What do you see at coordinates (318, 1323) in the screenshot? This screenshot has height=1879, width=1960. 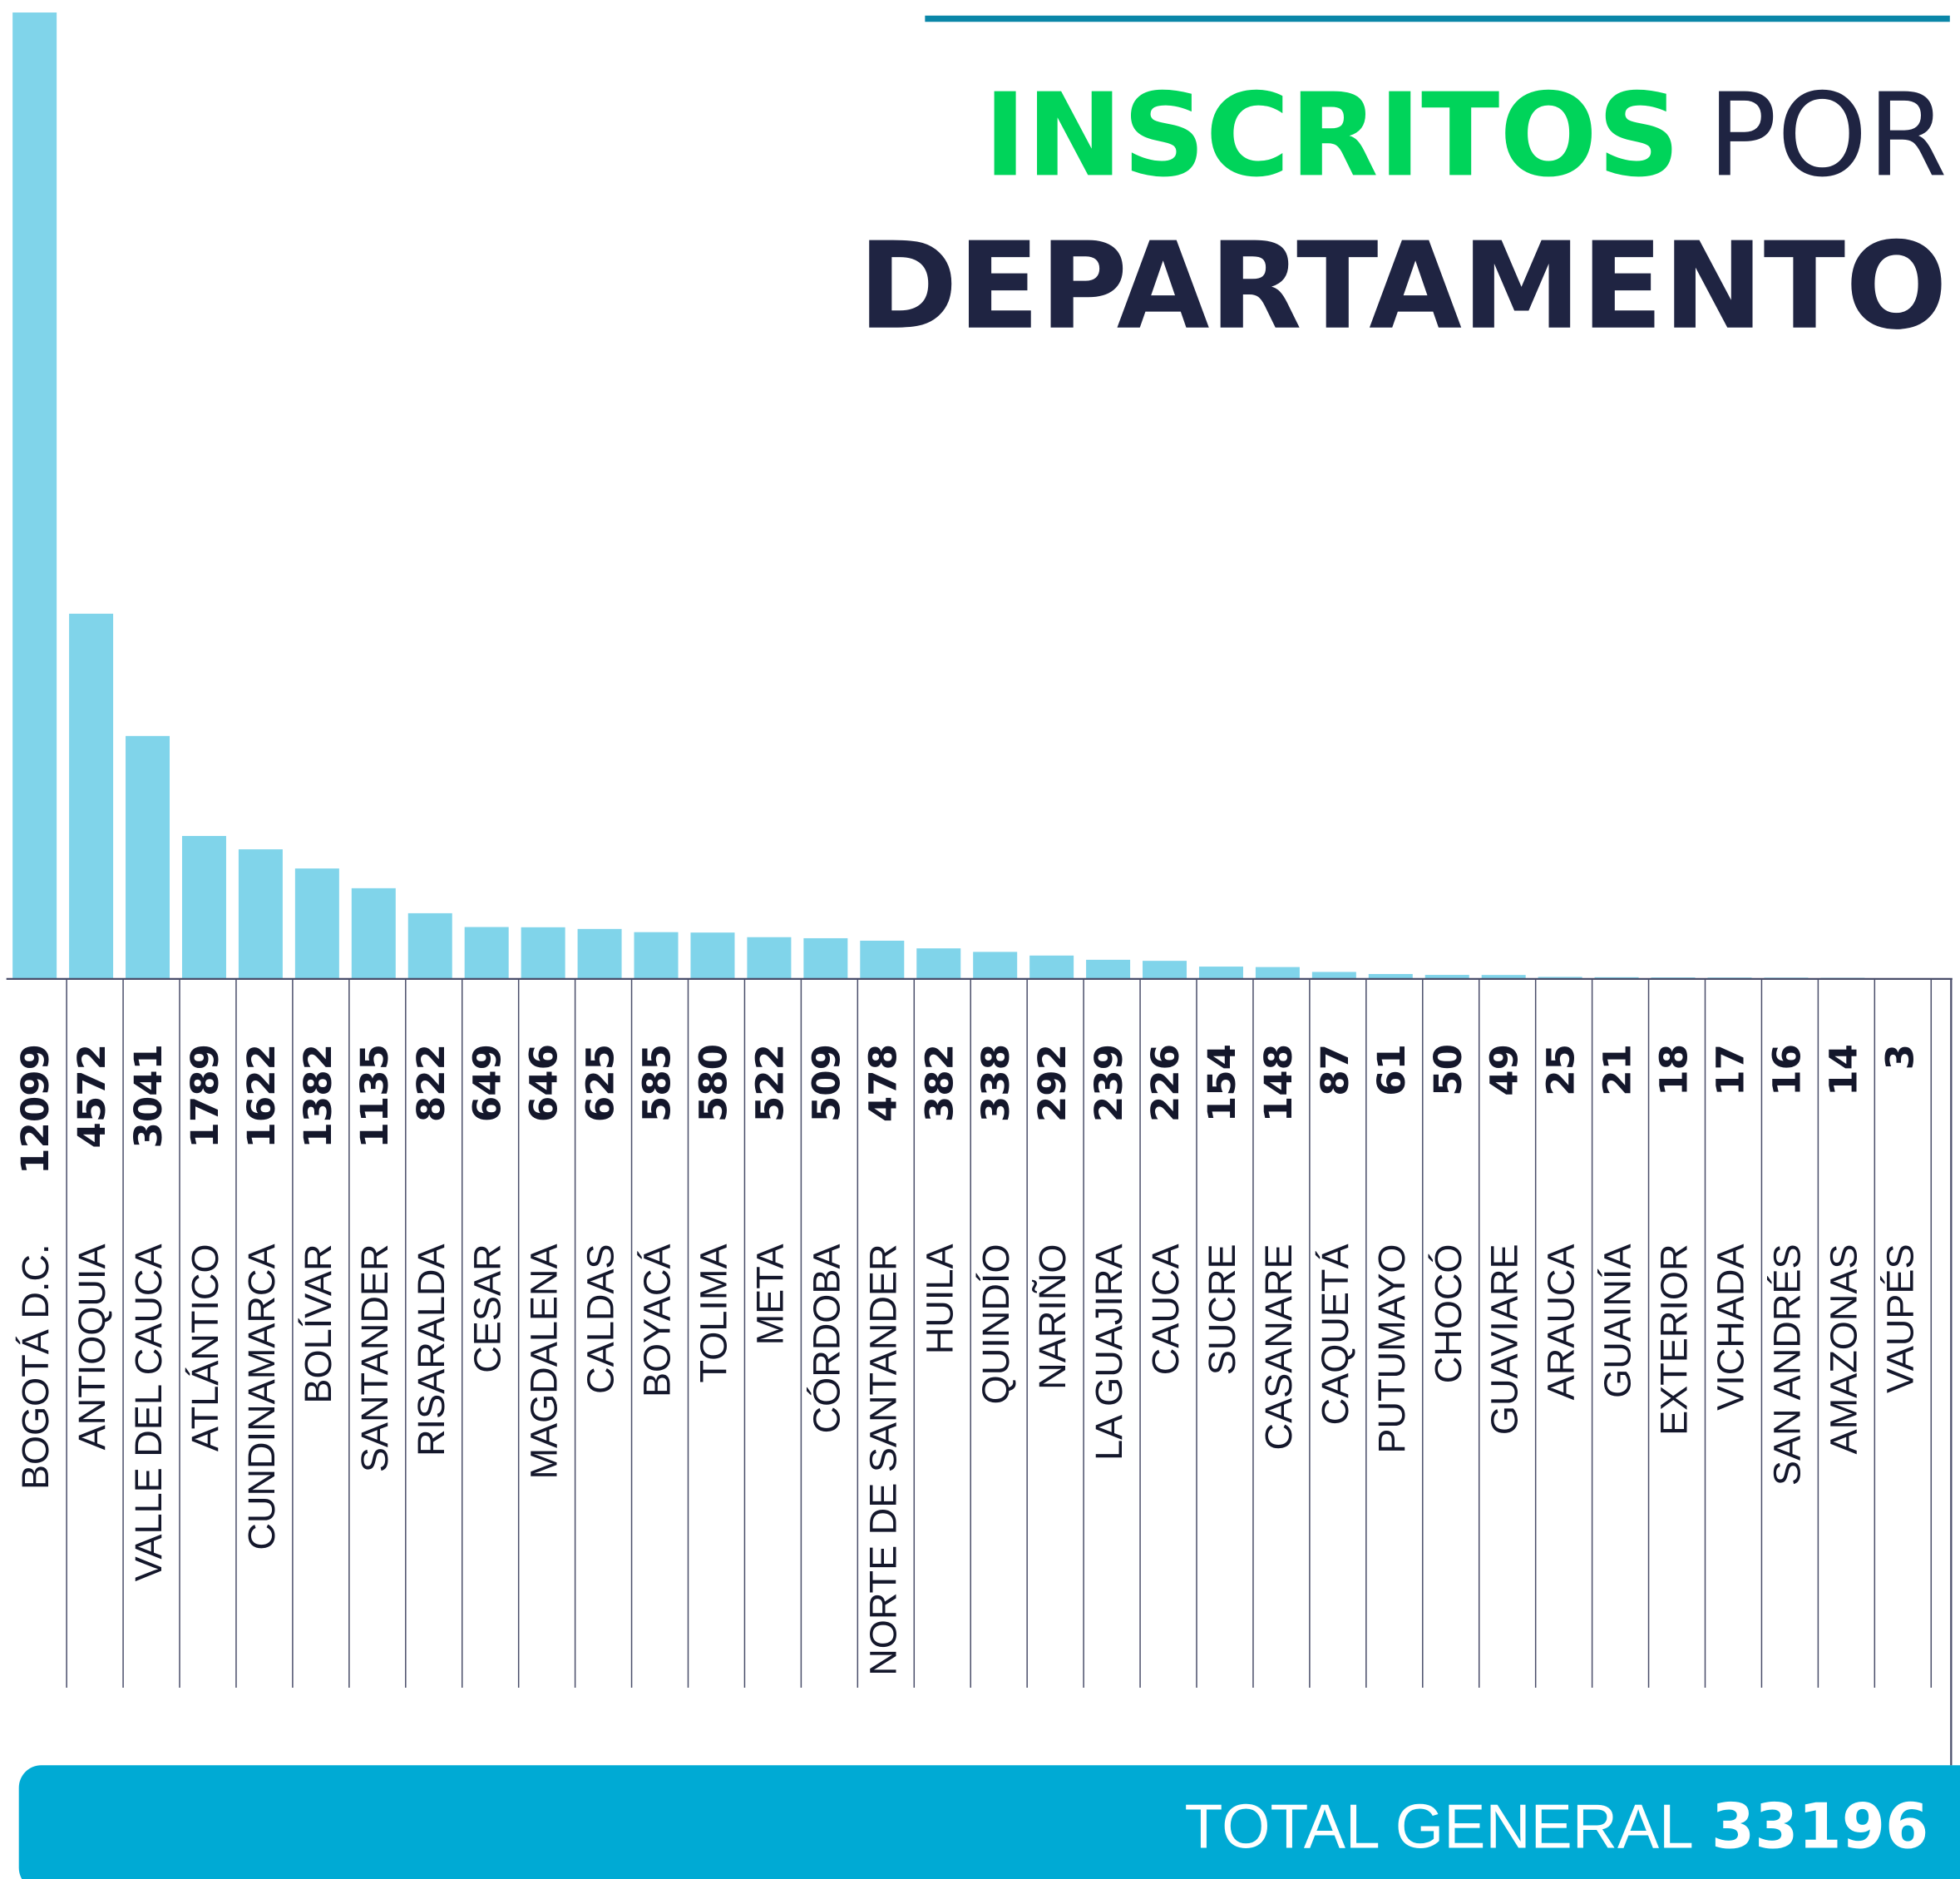 I see `x-tick-label: BOLÍVAR` at bounding box center [318, 1323].